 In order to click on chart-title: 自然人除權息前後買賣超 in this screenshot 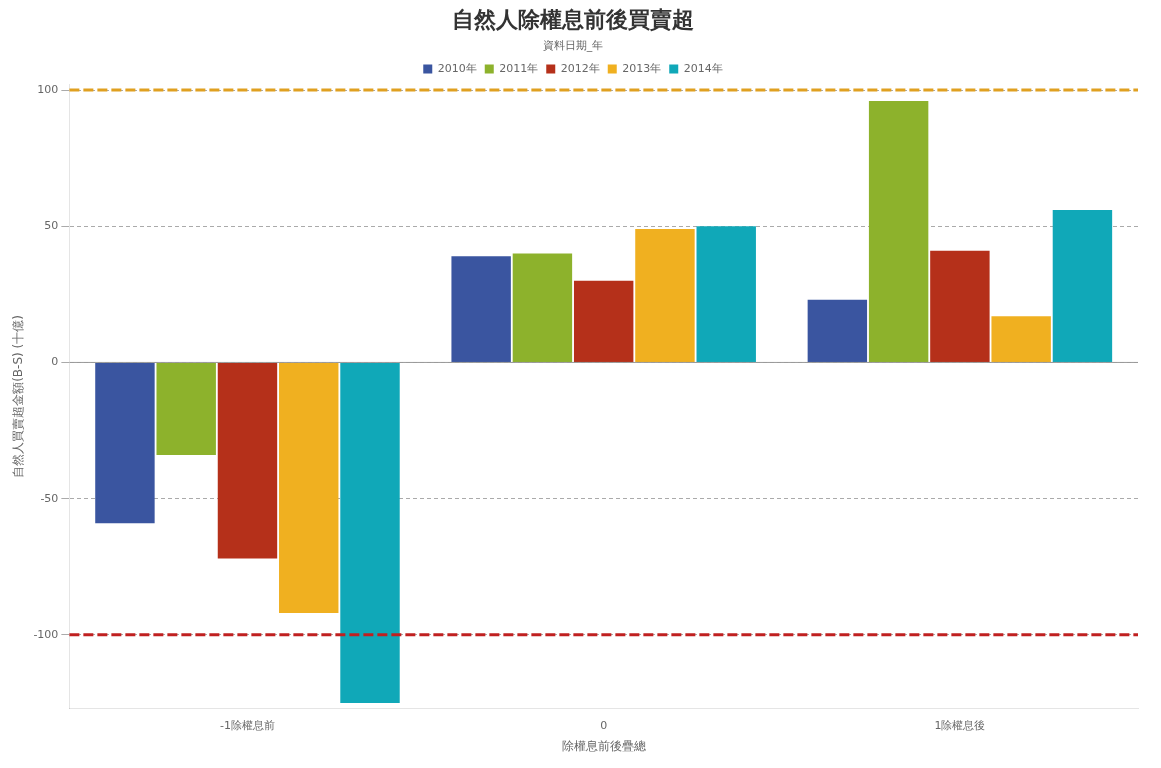, I will do `click(573, 19)`.